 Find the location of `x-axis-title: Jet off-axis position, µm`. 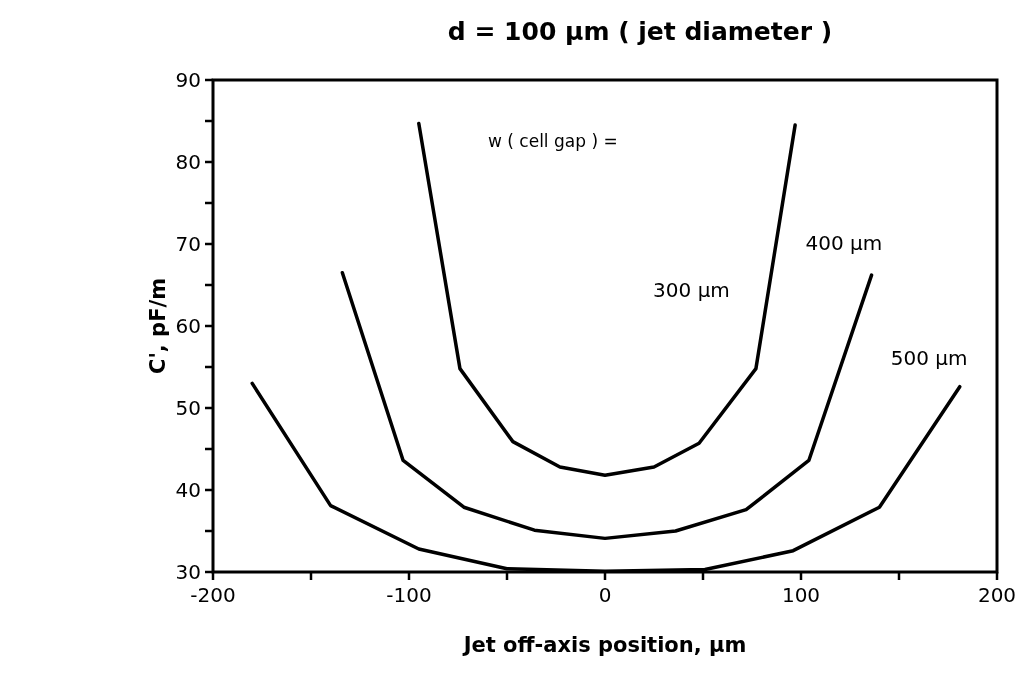

x-axis-title: Jet off-axis position, µm is located at coordinates (604, 645).